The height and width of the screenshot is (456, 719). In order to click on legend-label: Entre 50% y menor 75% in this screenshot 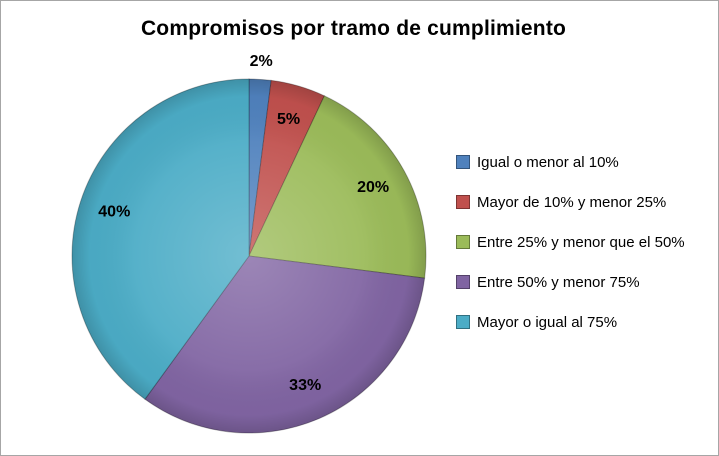, I will do `click(558, 282)`.